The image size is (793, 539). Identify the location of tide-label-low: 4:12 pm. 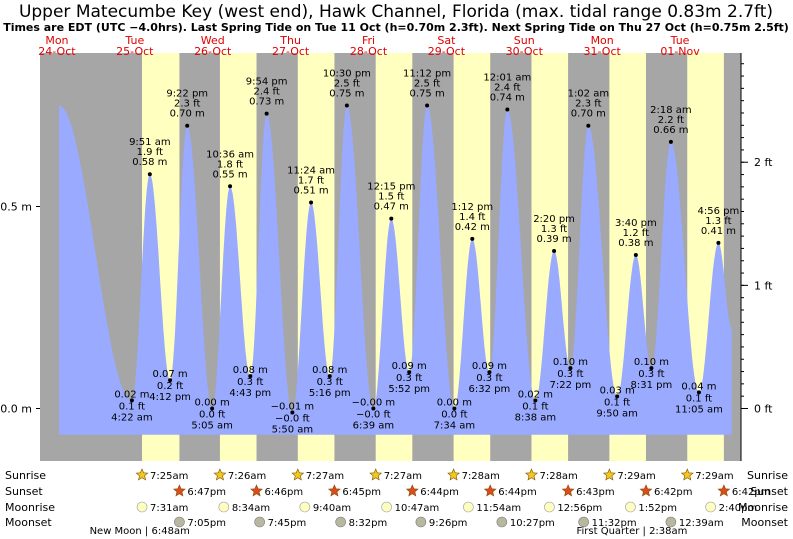
(170, 397).